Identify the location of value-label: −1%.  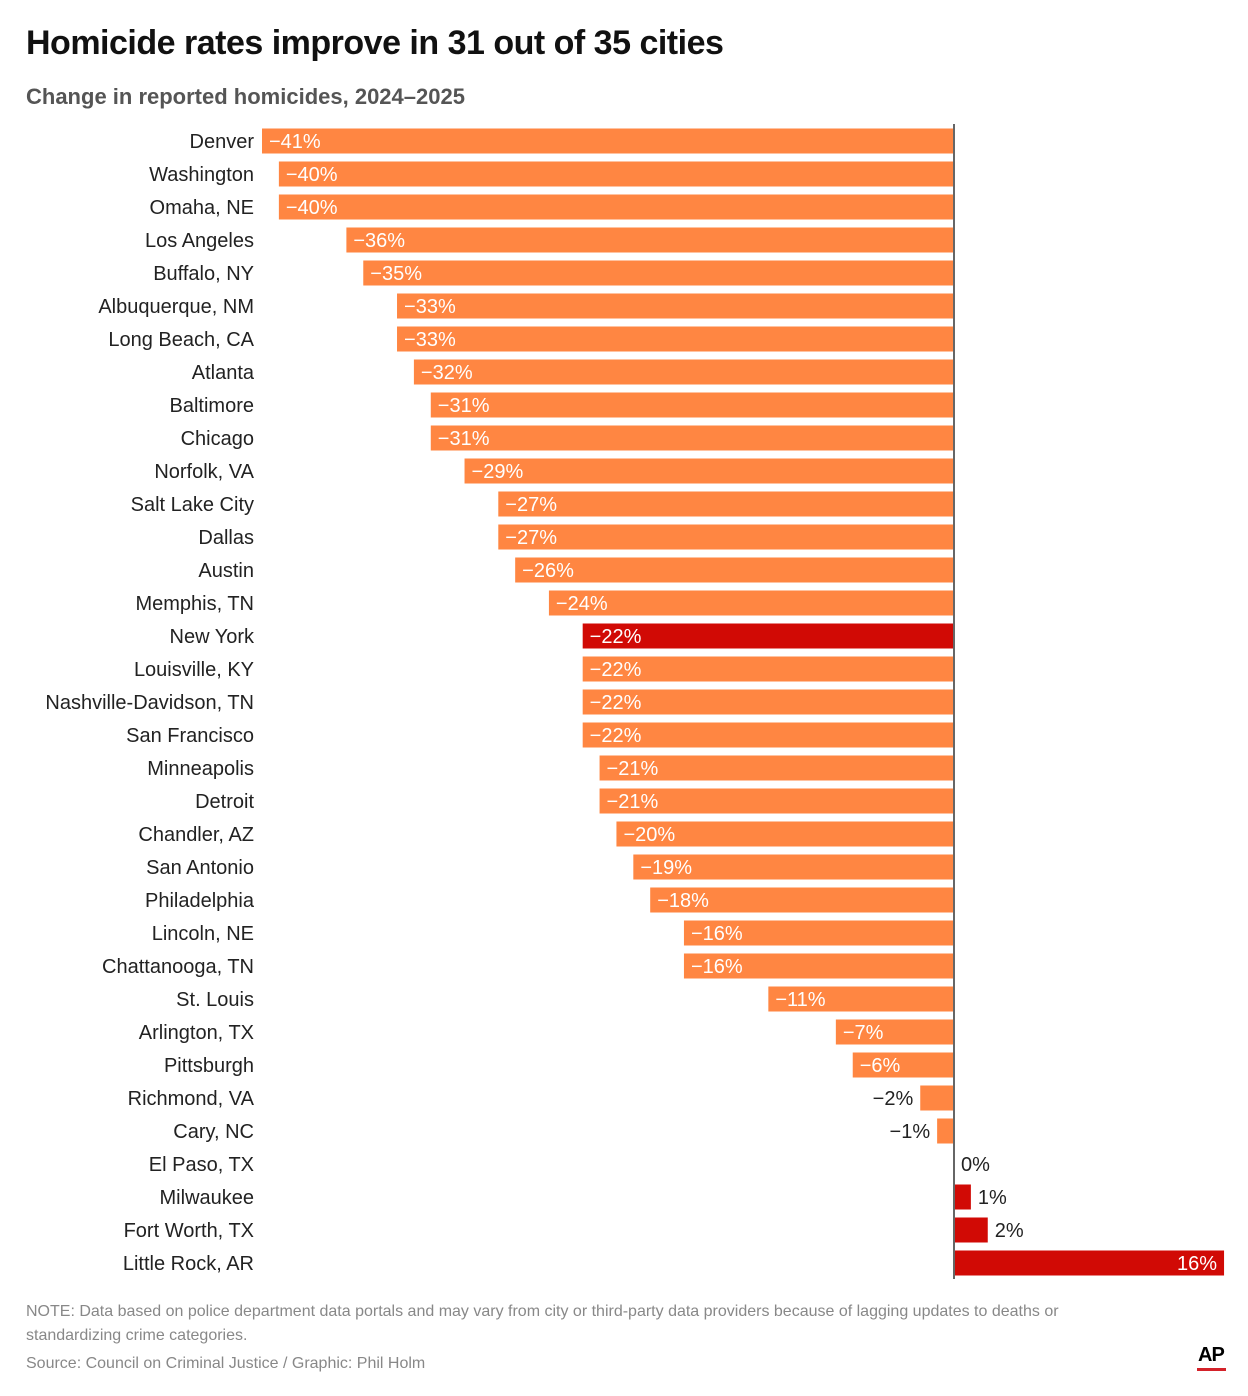
(910, 1132).